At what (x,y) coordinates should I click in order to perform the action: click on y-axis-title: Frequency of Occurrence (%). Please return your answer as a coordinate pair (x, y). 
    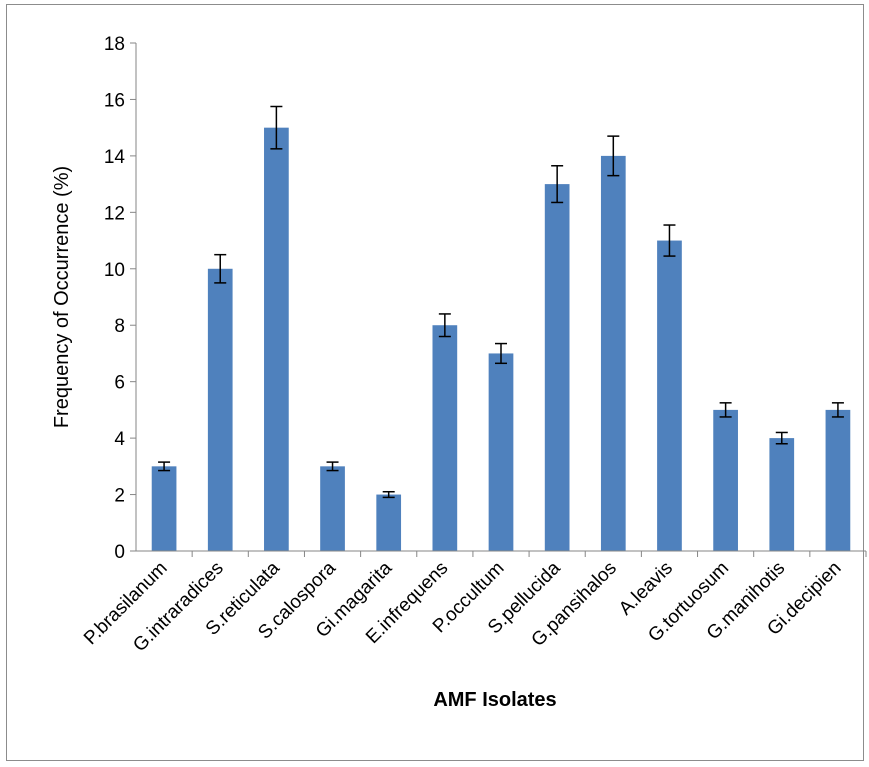
    Looking at the image, I should click on (62, 297).